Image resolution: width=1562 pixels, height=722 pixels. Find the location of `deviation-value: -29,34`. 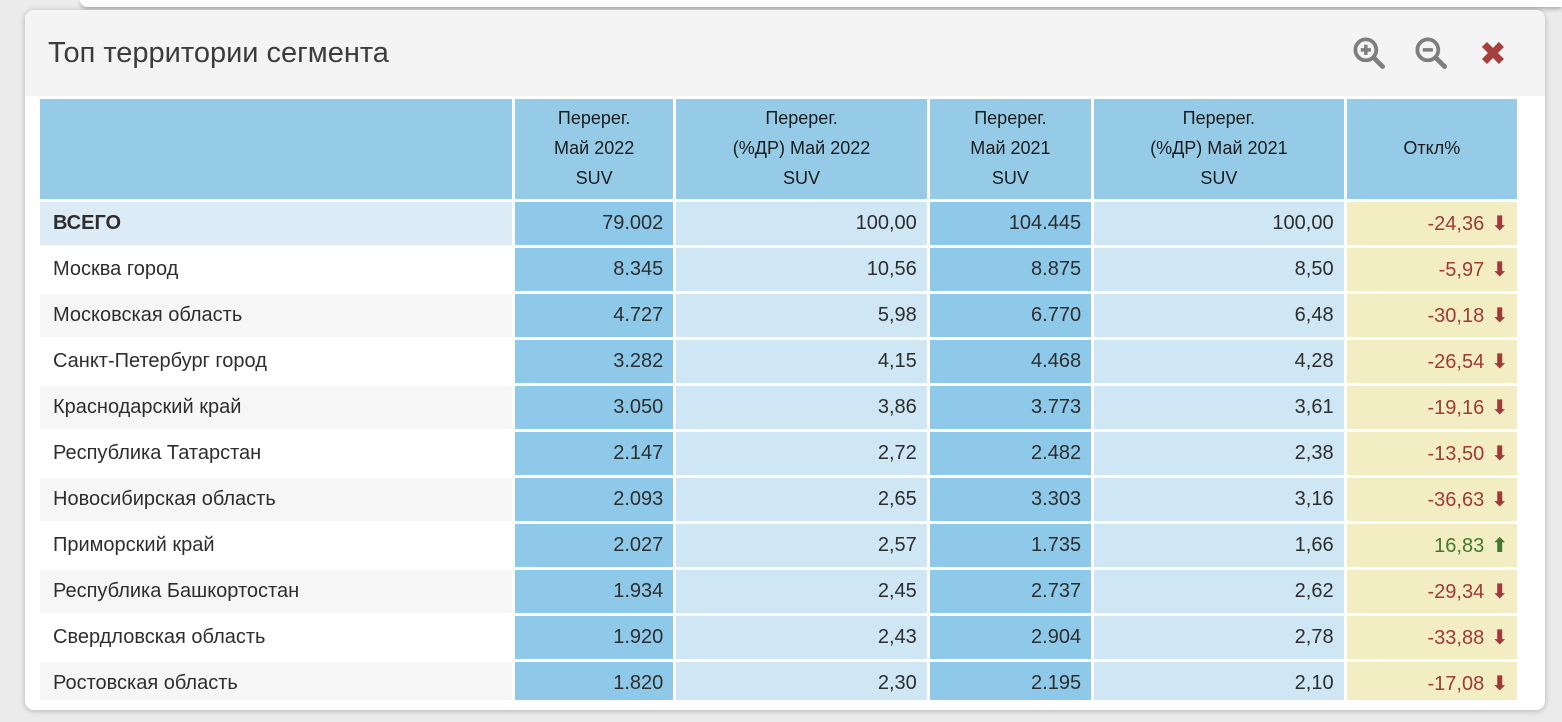

deviation-value: -29,34 is located at coordinates (1456, 592).